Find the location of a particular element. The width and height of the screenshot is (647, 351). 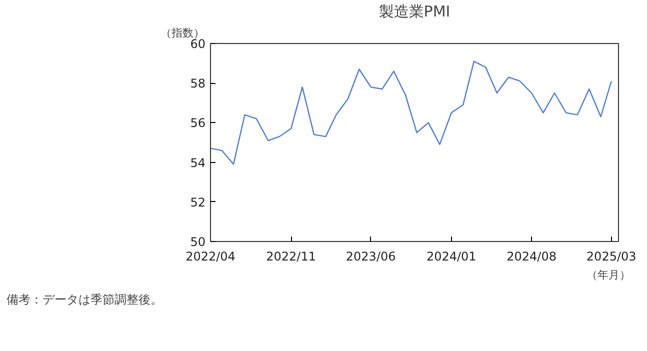

y-tick-label: 58 is located at coordinates (198, 83).